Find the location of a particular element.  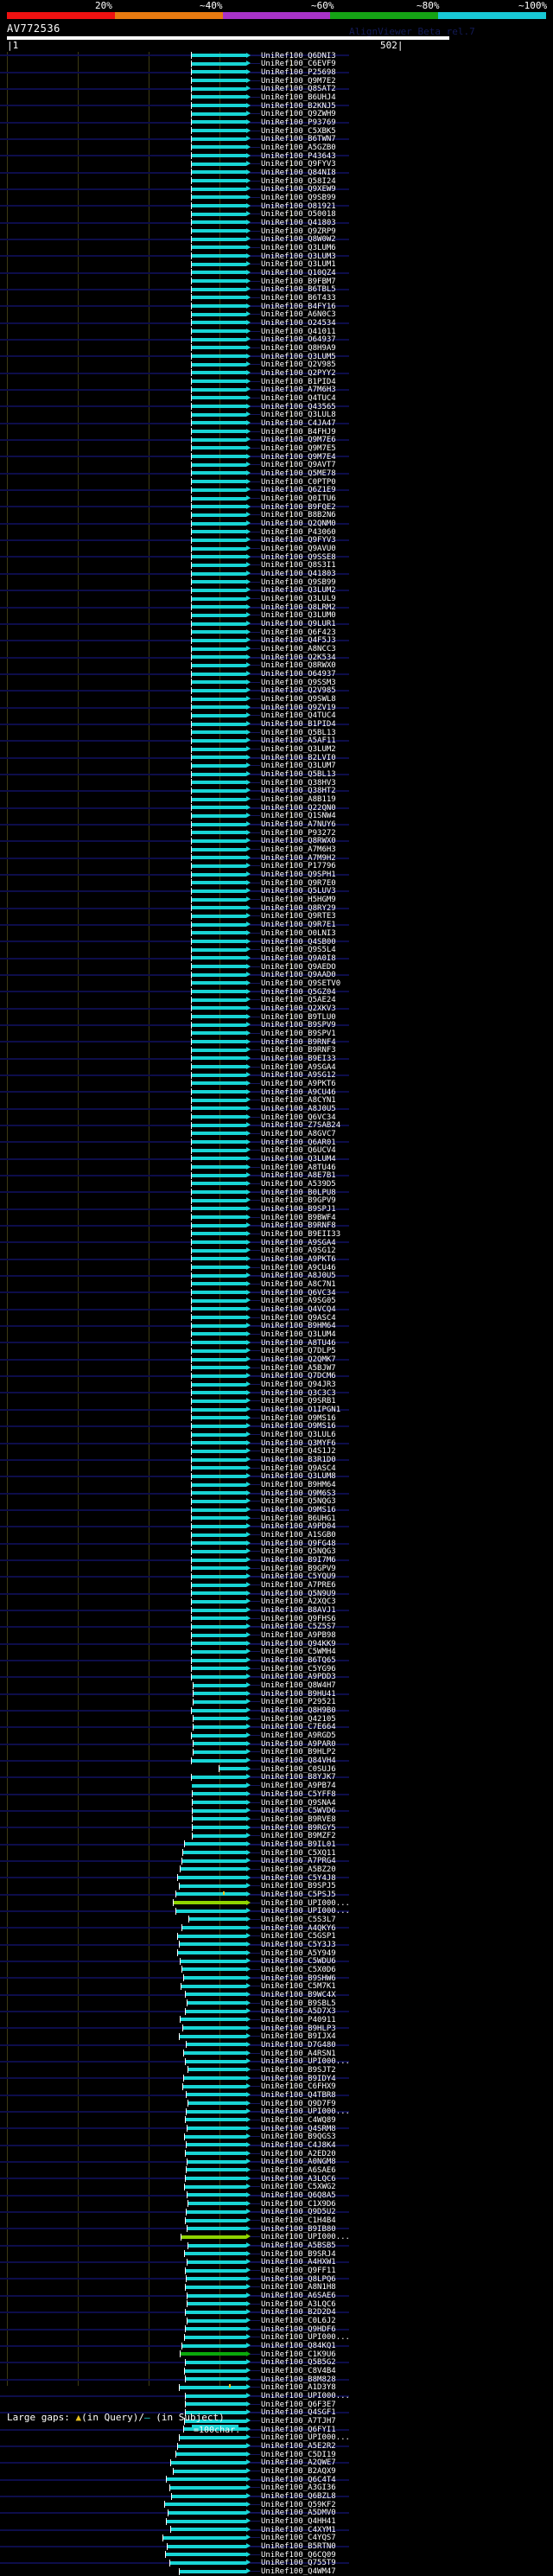

alignment-row: UniRef100_B8AVJ1 is located at coordinates (276, 1611).